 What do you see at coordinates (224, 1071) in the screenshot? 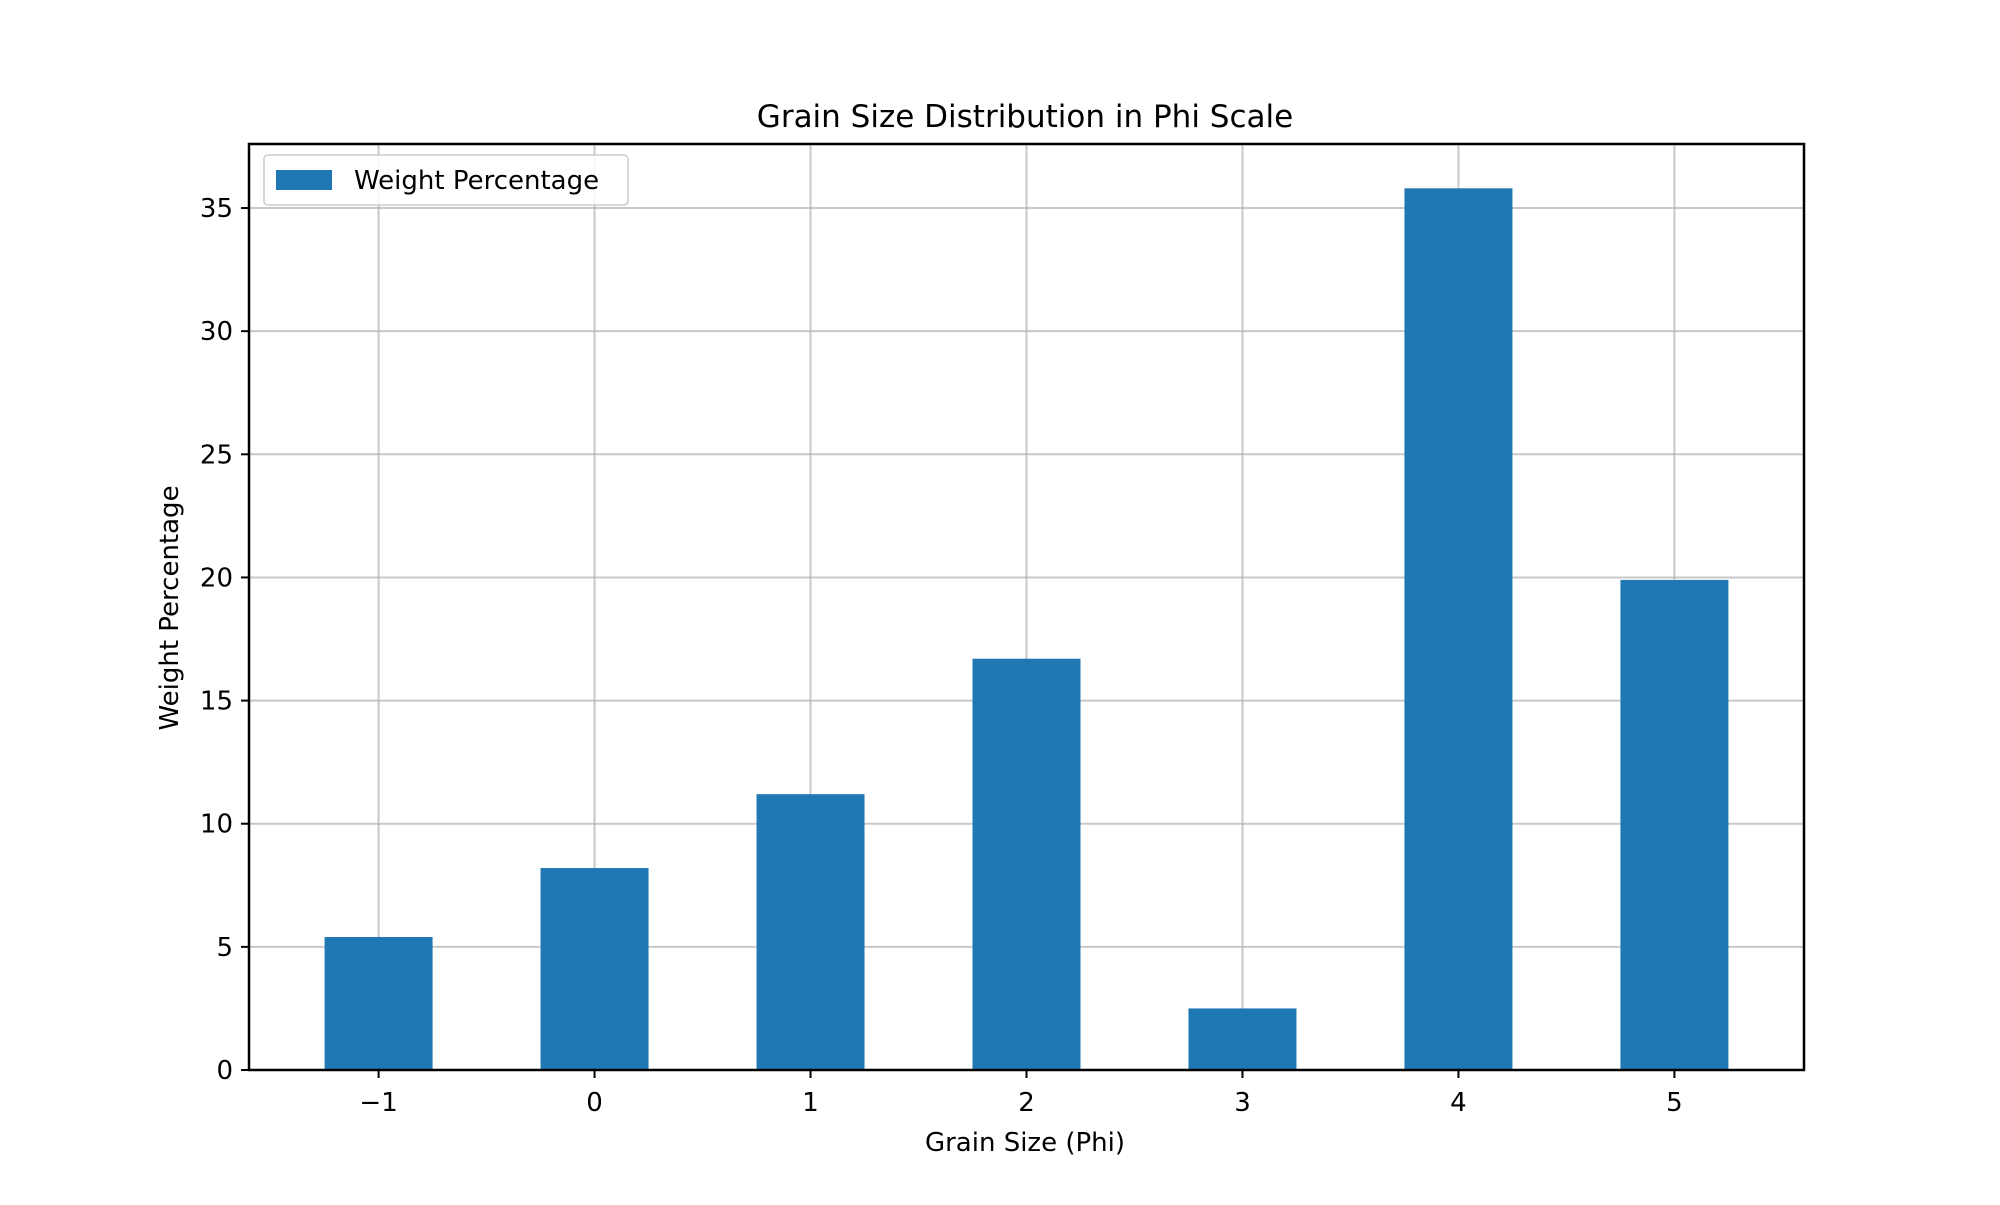
I see `y-tick-label: 0` at bounding box center [224, 1071].